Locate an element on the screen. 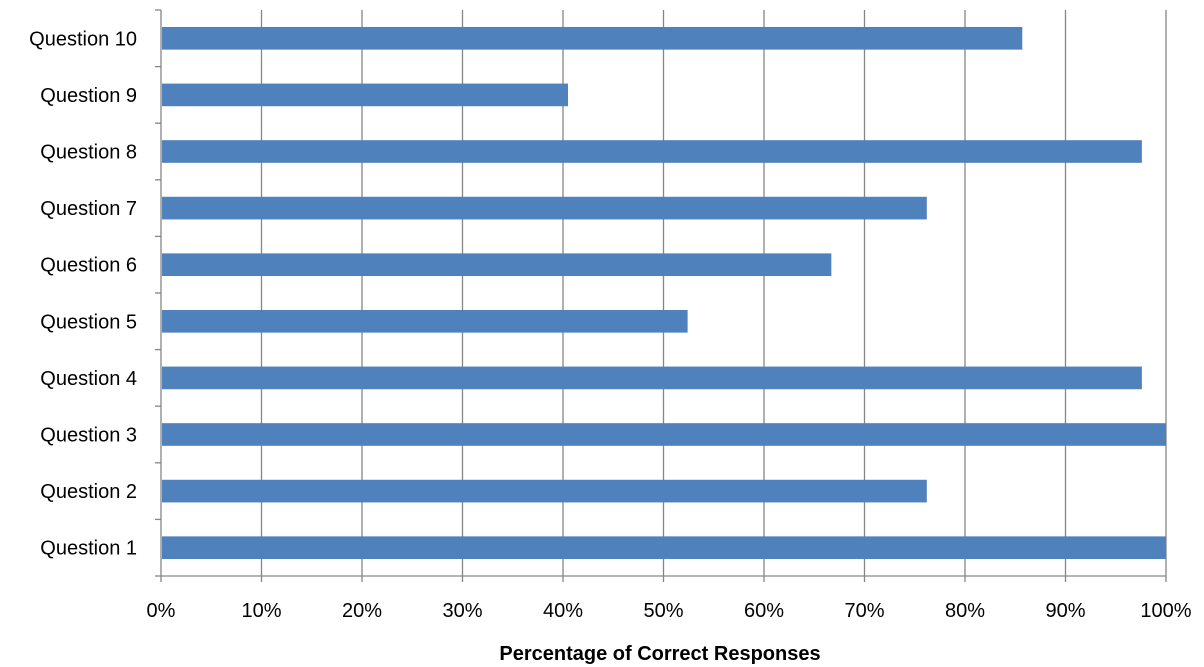 Image resolution: width=1204 pixels, height=667 pixels. category-label: Question 3 is located at coordinates (88, 436).